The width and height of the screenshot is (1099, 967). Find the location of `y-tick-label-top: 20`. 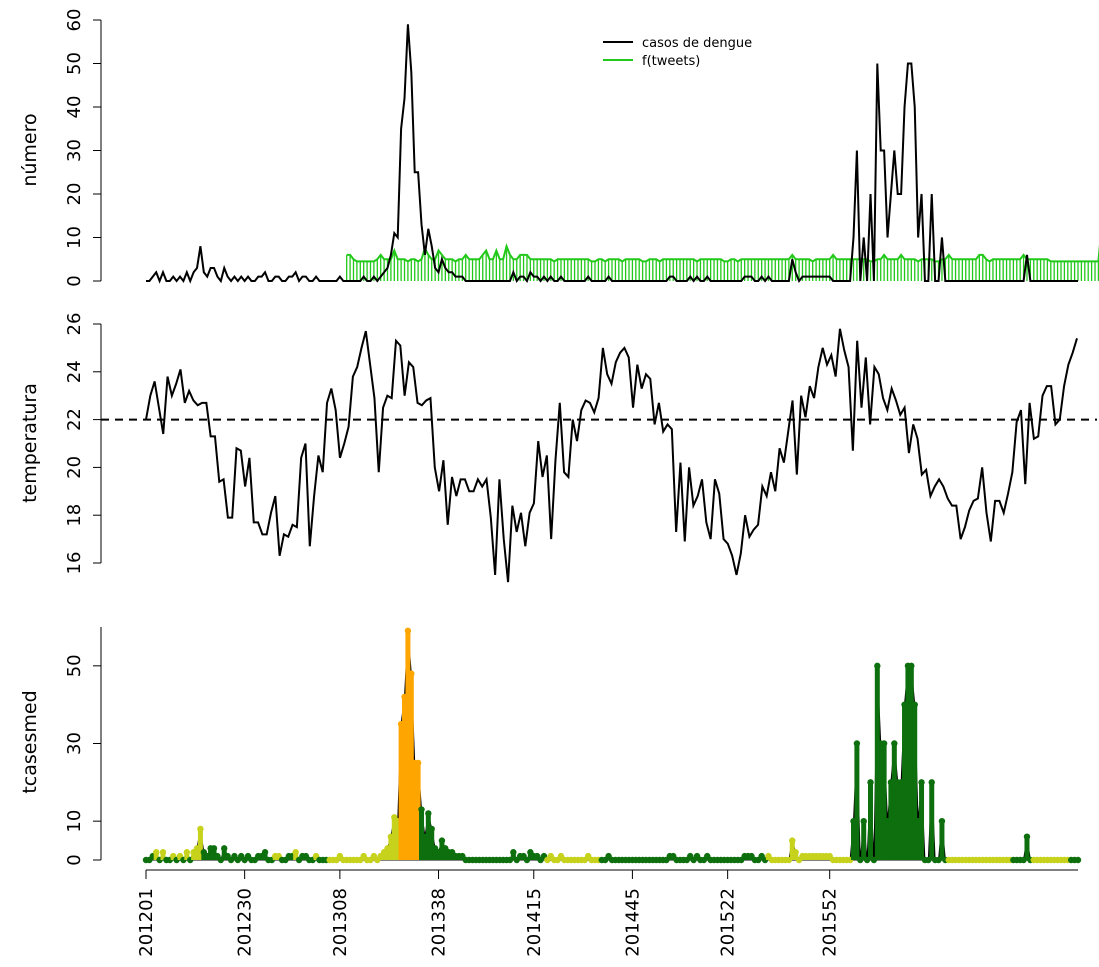

y-tick-label-top: 20 is located at coordinates (74, 194).